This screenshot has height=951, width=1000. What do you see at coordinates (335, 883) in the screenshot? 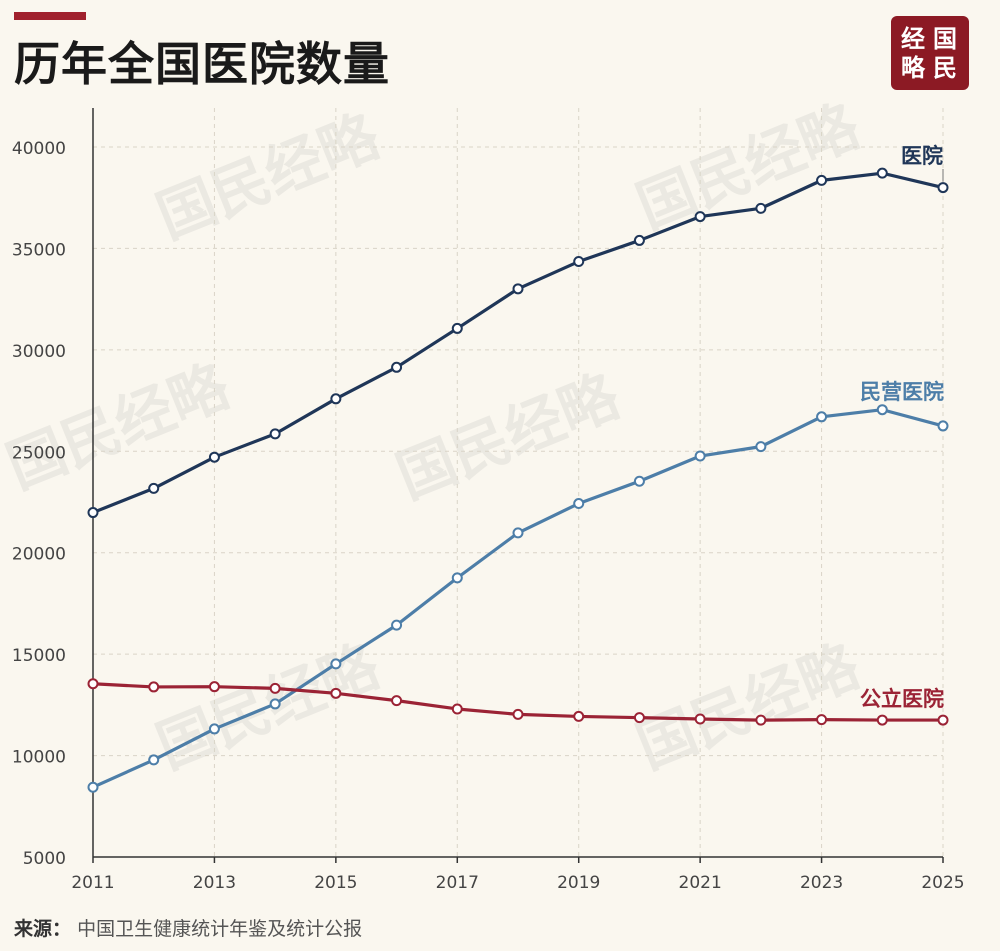
I see `x-tick-label: 2015` at bounding box center [335, 883].